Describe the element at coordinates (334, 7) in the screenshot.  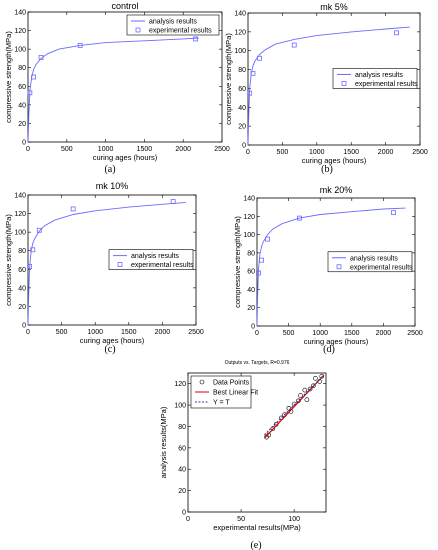
I see `chart-title: mk 5%` at that location.